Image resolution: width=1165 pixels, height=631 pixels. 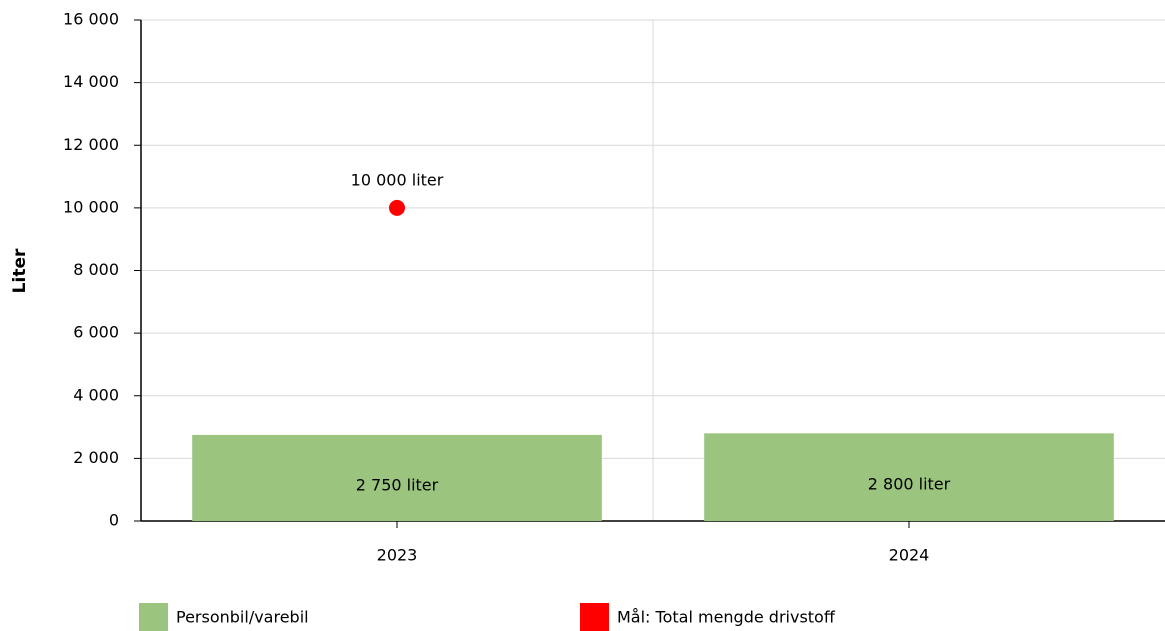 I want to click on y-tick-label: 16 000, so click(x=91, y=19).